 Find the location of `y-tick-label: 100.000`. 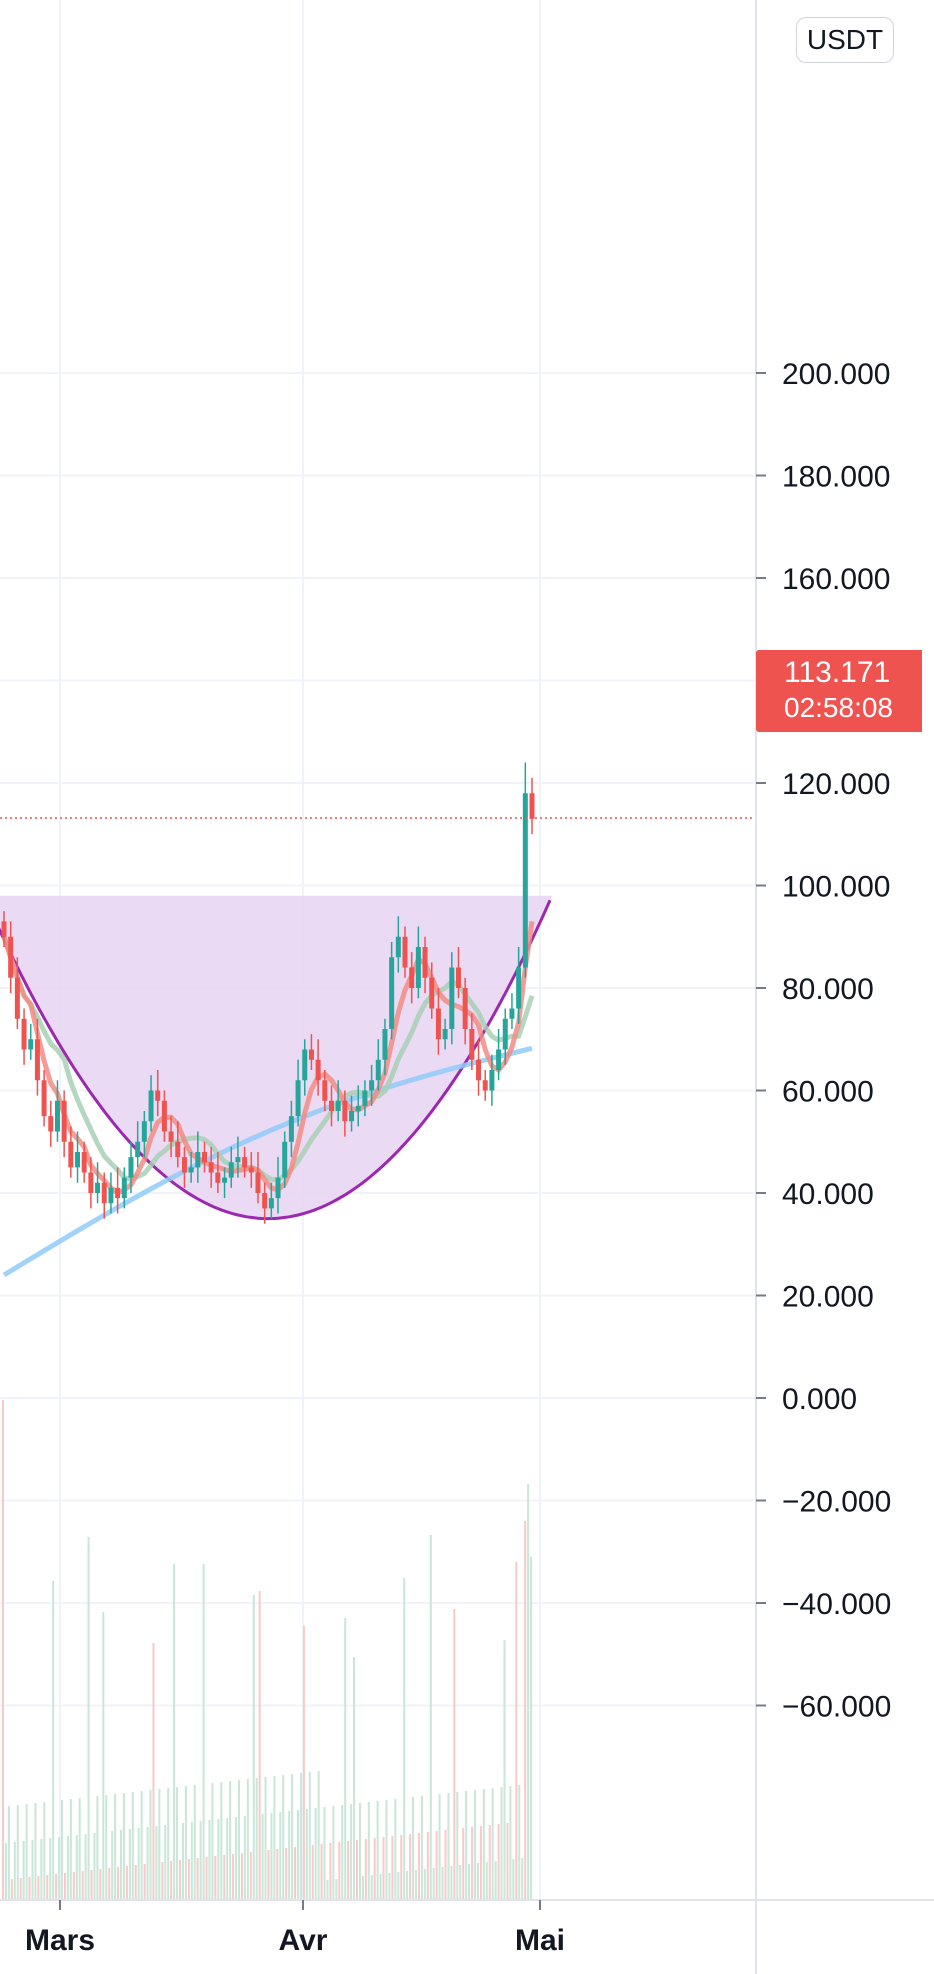

y-tick-label: 100.000 is located at coordinates (836, 887).